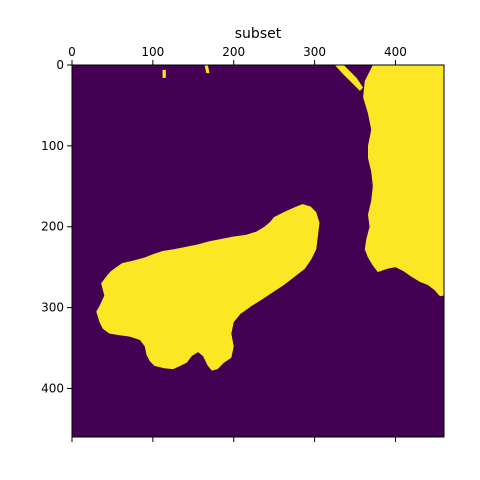 The height and width of the screenshot is (480, 480). What do you see at coordinates (60, 65) in the screenshot?
I see `y-tick-label: 0` at bounding box center [60, 65].